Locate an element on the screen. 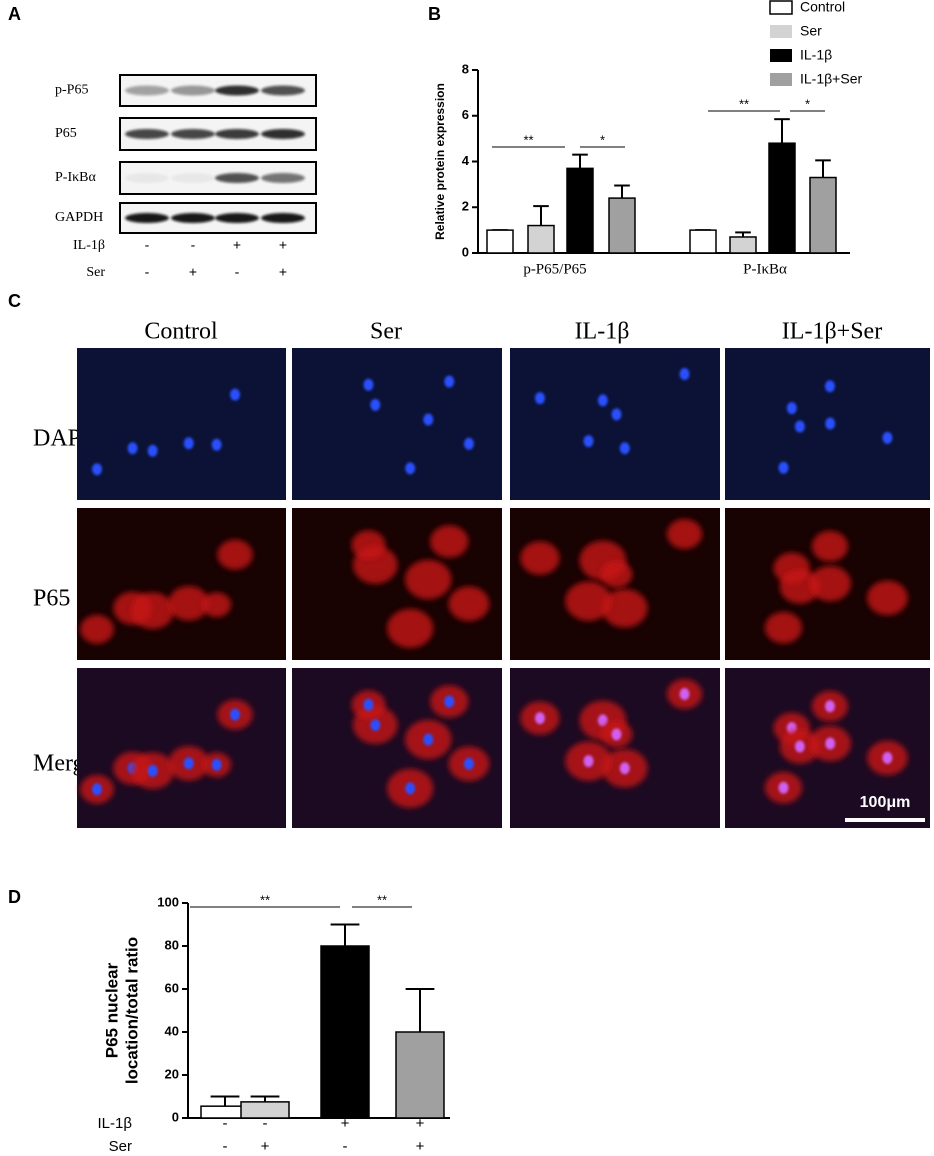  y-tick-label: 100 is located at coordinates (168, 901).